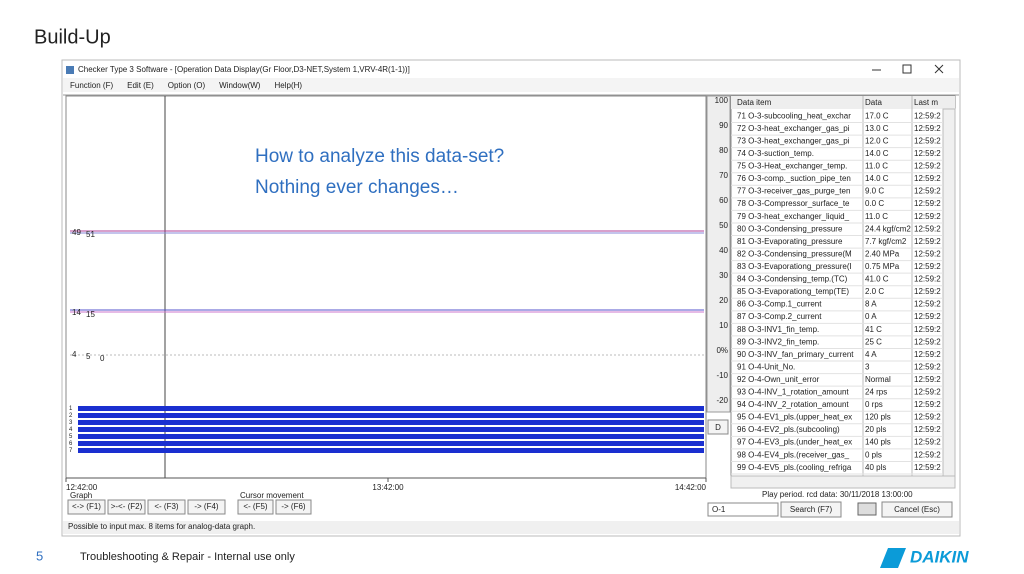 This screenshot has height=574, width=1024. I want to click on menu-item: Window(W), so click(240, 85).